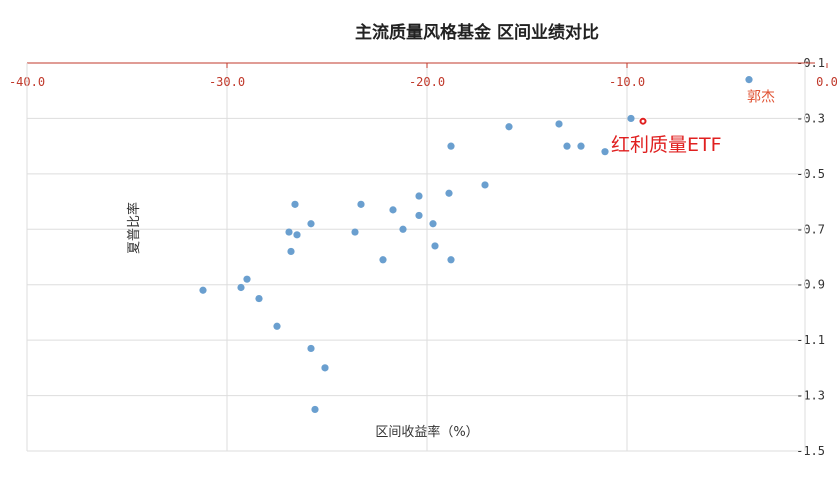  I want to click on x-tick-label: 0.0, so click(826, 82).